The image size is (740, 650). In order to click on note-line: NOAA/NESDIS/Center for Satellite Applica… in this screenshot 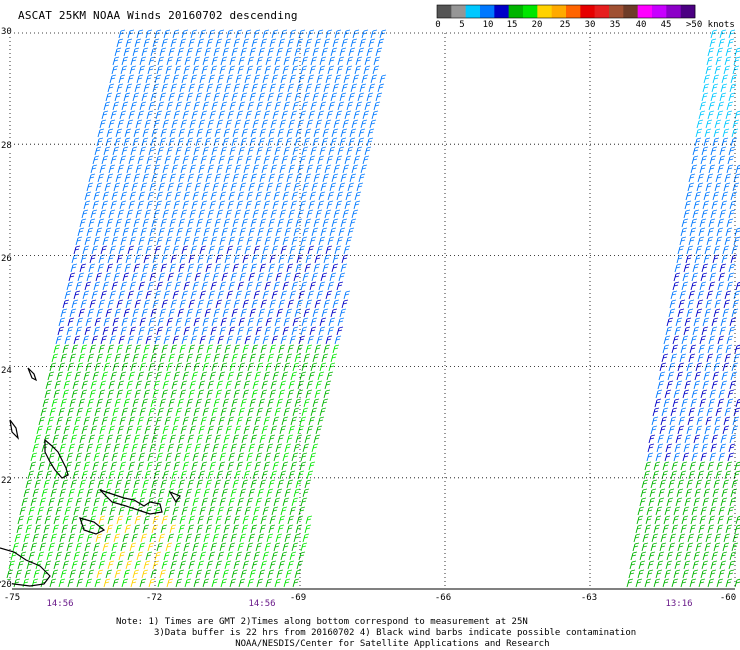, I will do `click(392, 644)`.